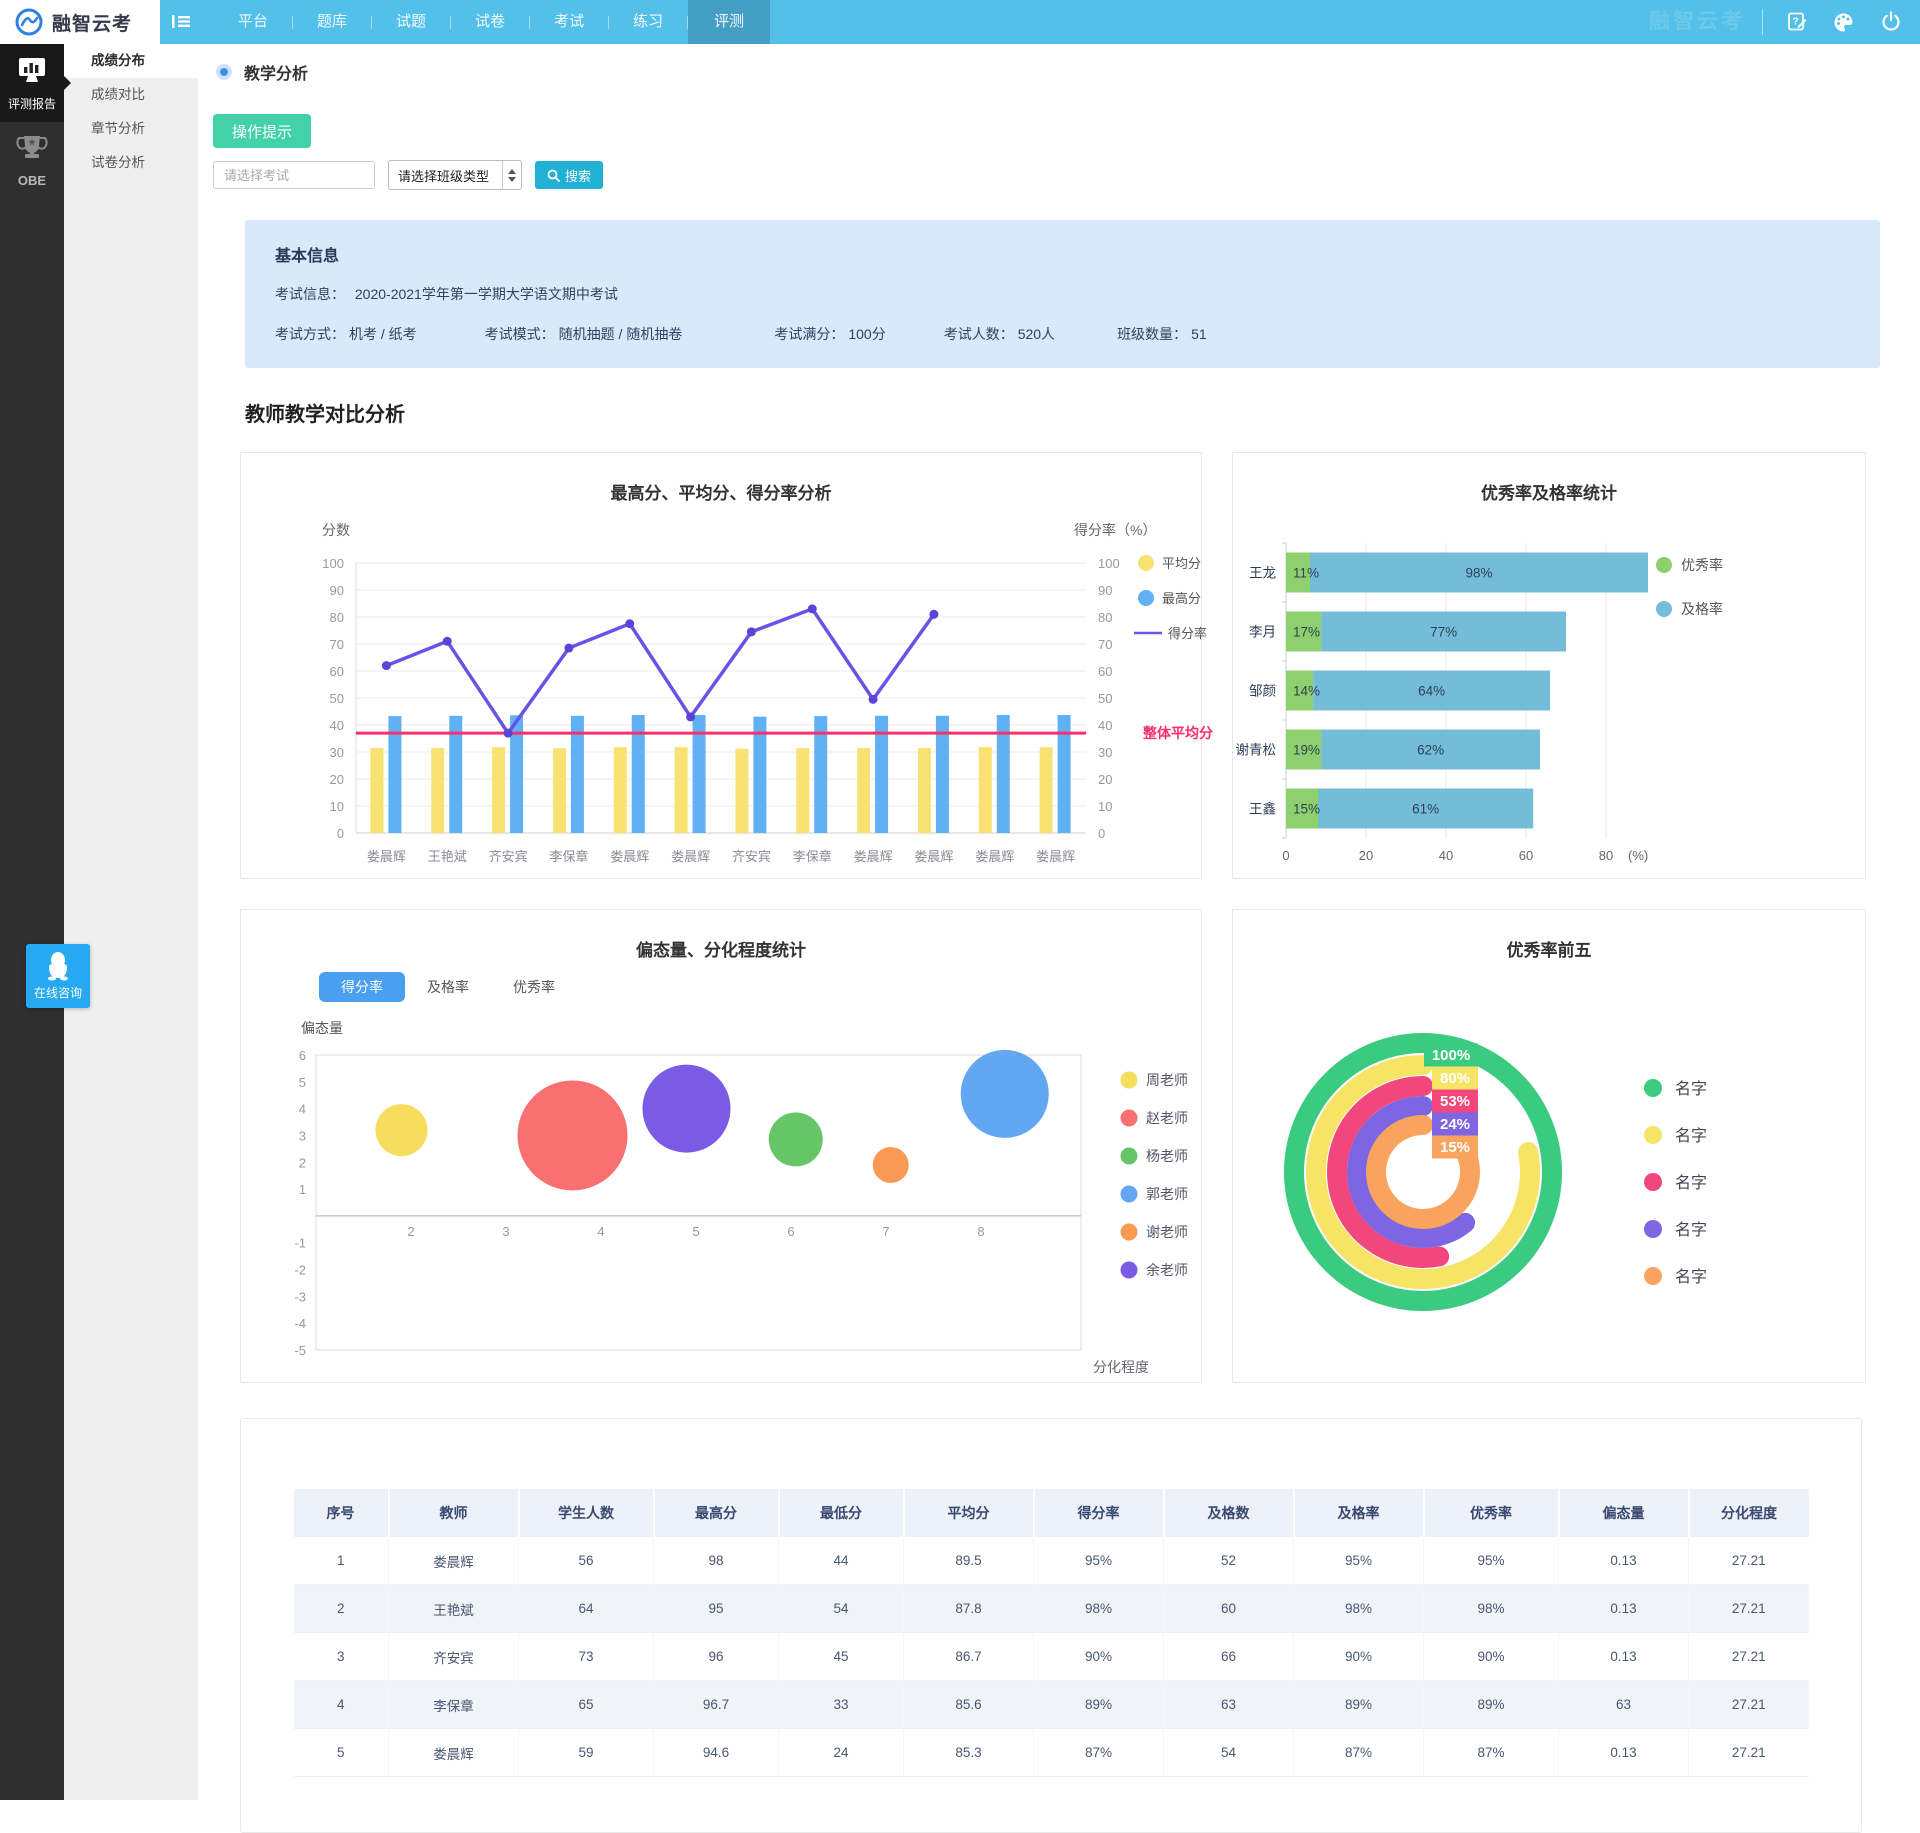 The image size is (1920, 1833). I want to click on submenu-item-3: 试卷分析, so click(131, 163).